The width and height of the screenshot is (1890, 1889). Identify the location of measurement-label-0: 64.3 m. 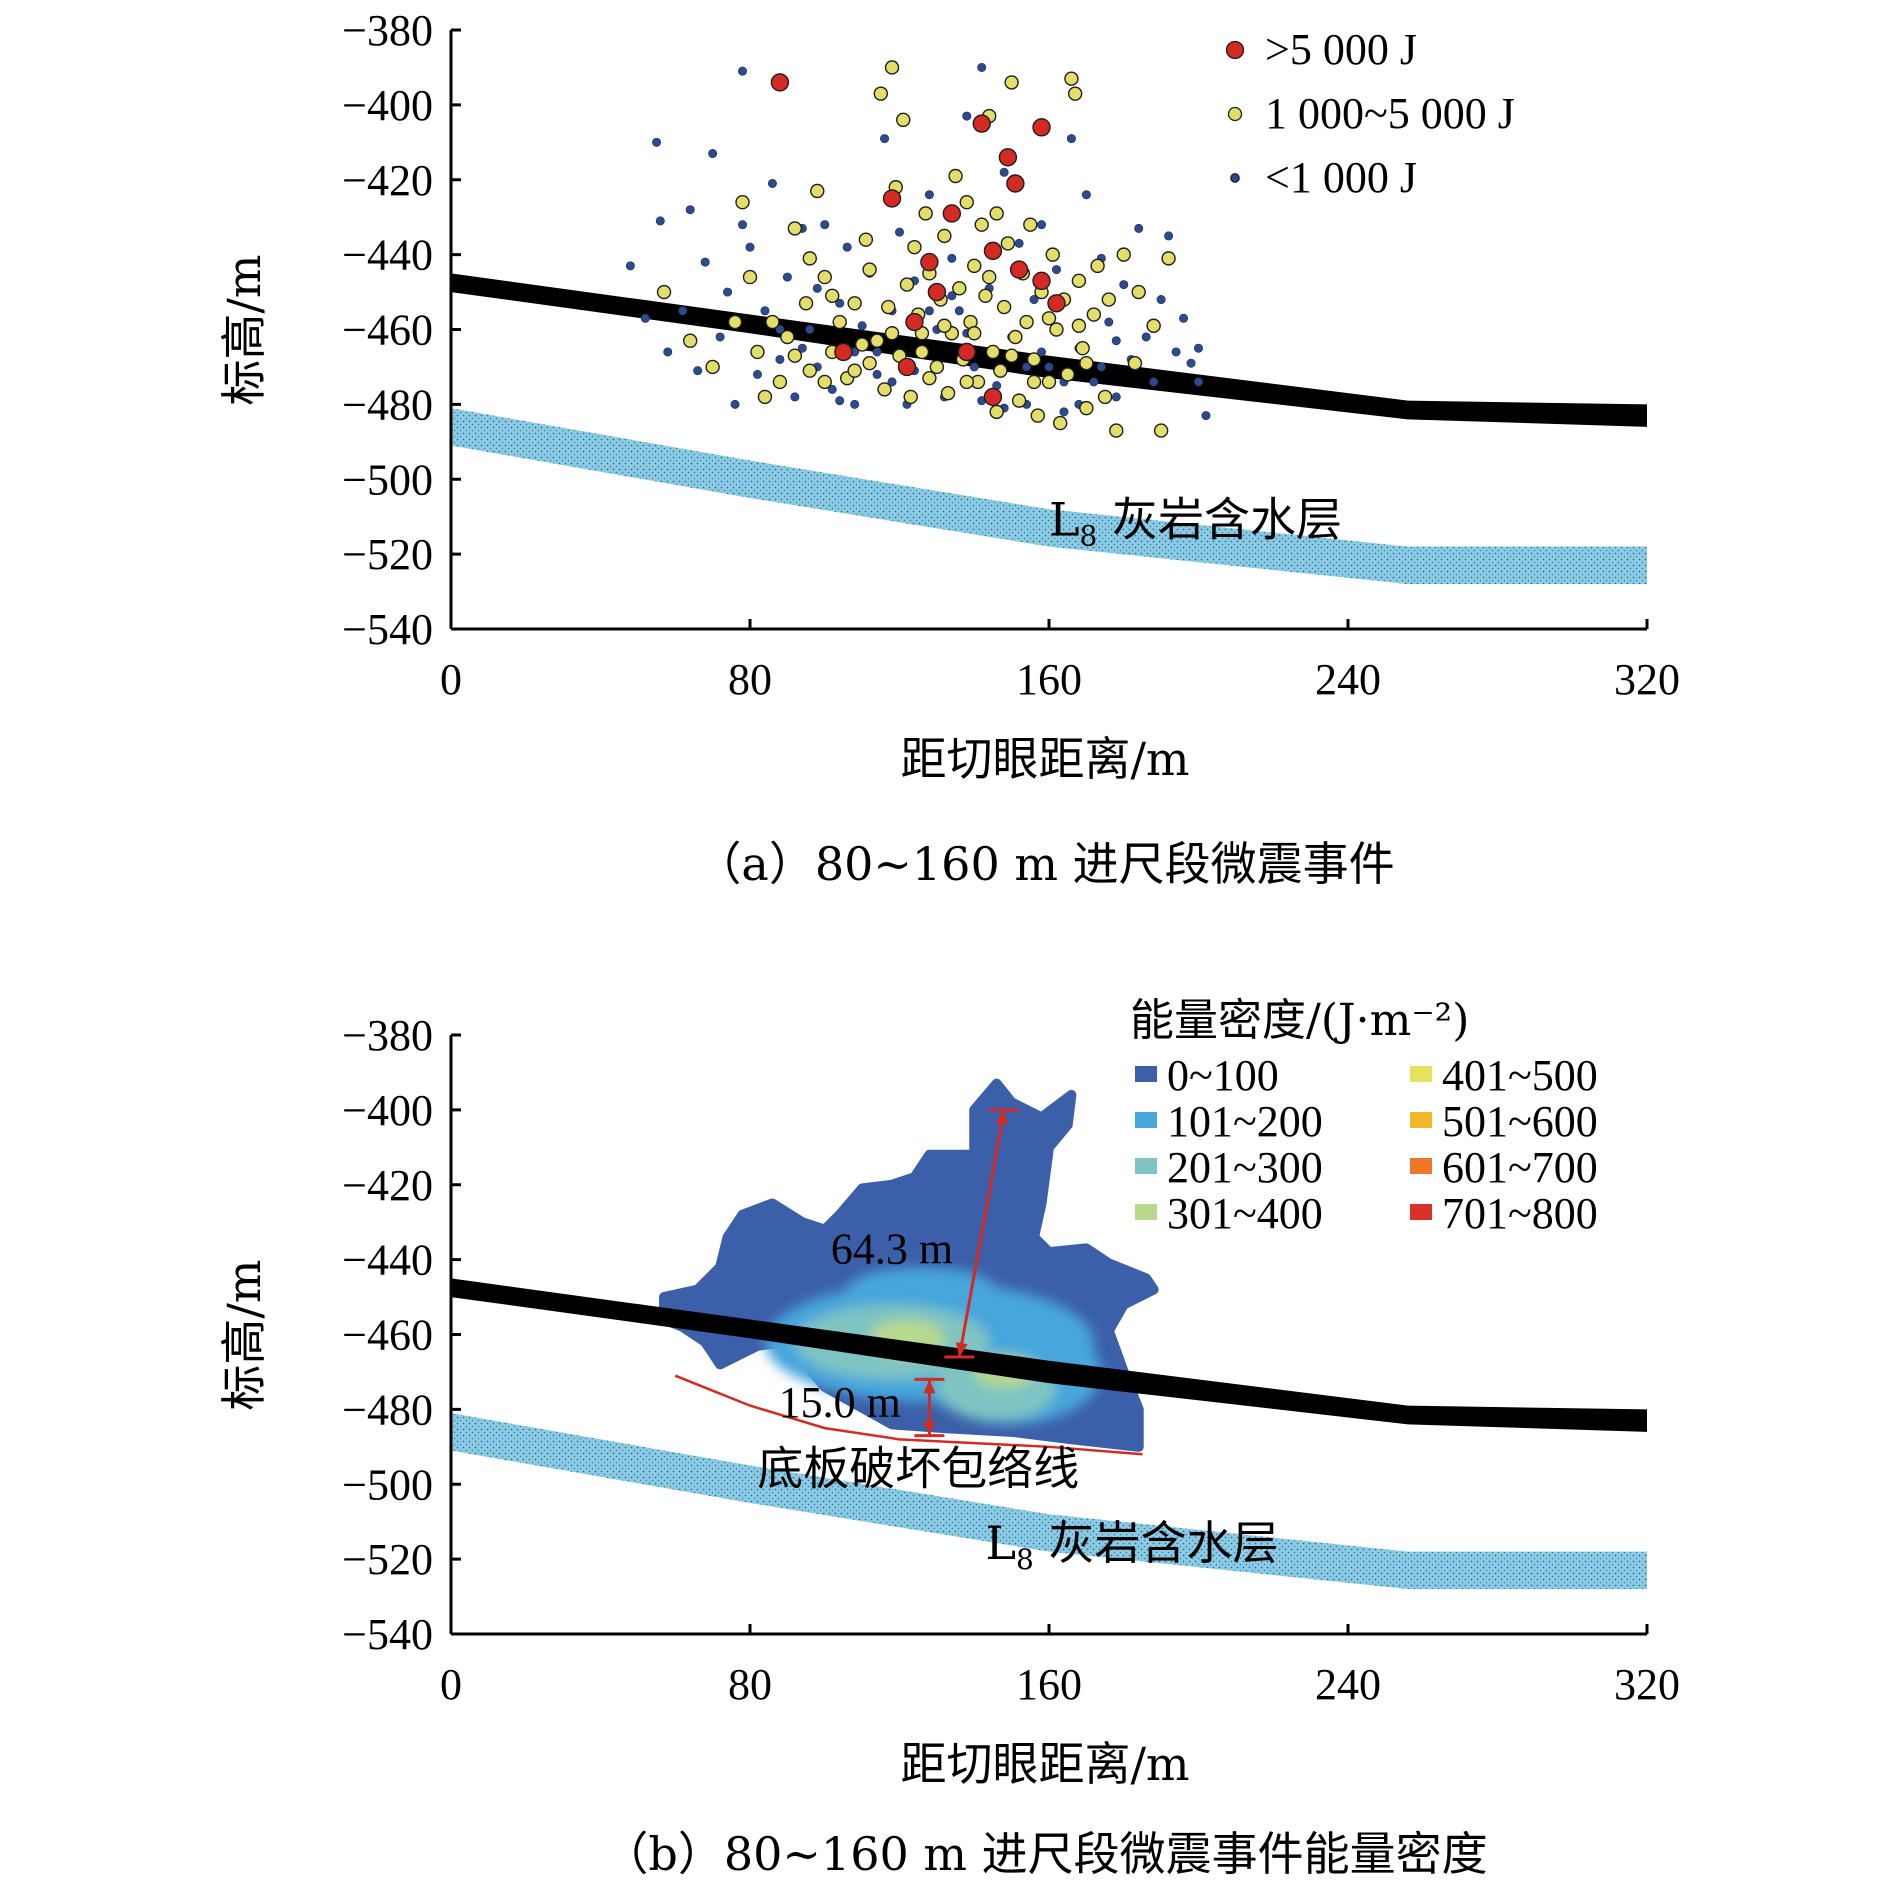
(892, 1248).